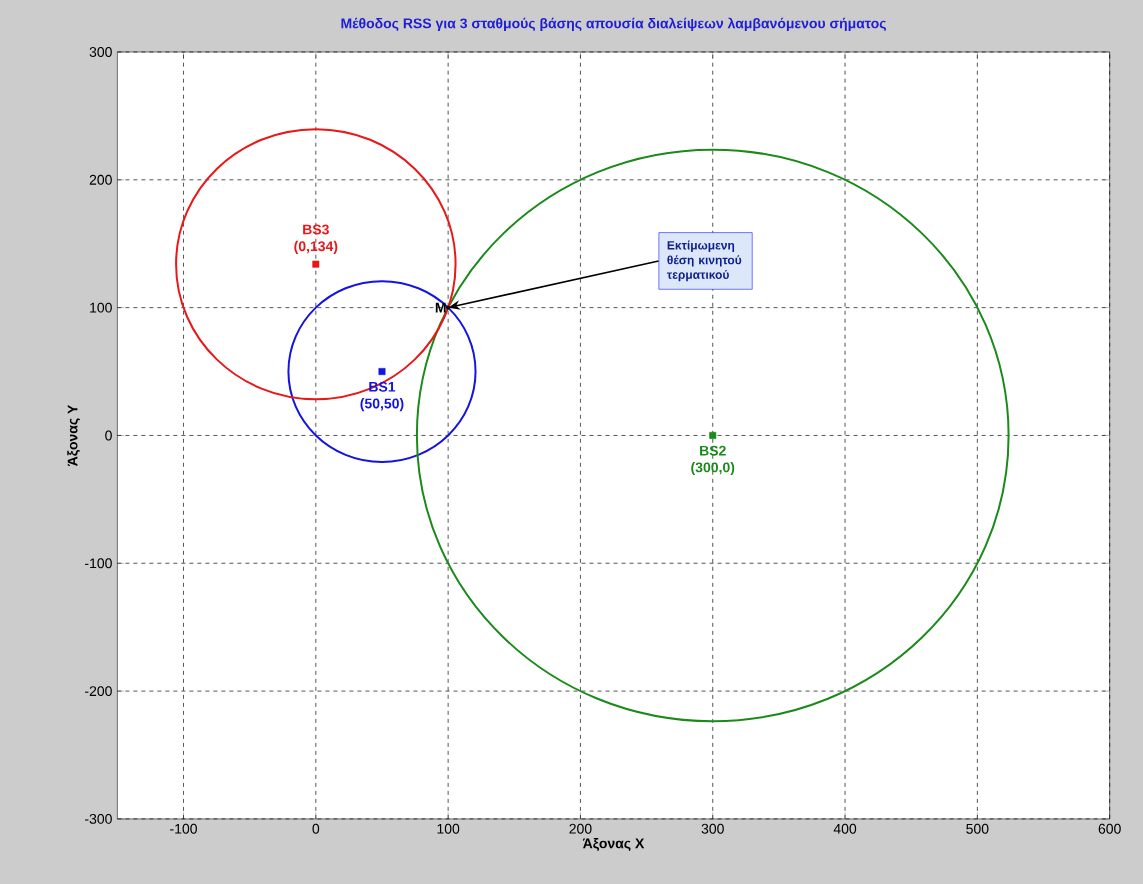 The width and height of the screenshot is (1143, 884). Describe the element at coordinates (977, 828) in the screenshot. I see `x-tick-label: 500` at that location.